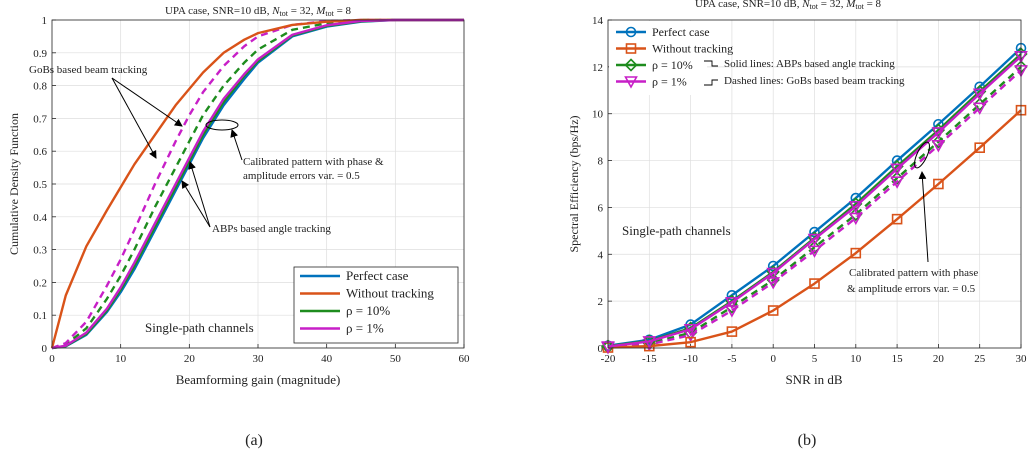 The image size is (1028, 459). I want to click on legend-label: Without tracking, so click(692, 49).